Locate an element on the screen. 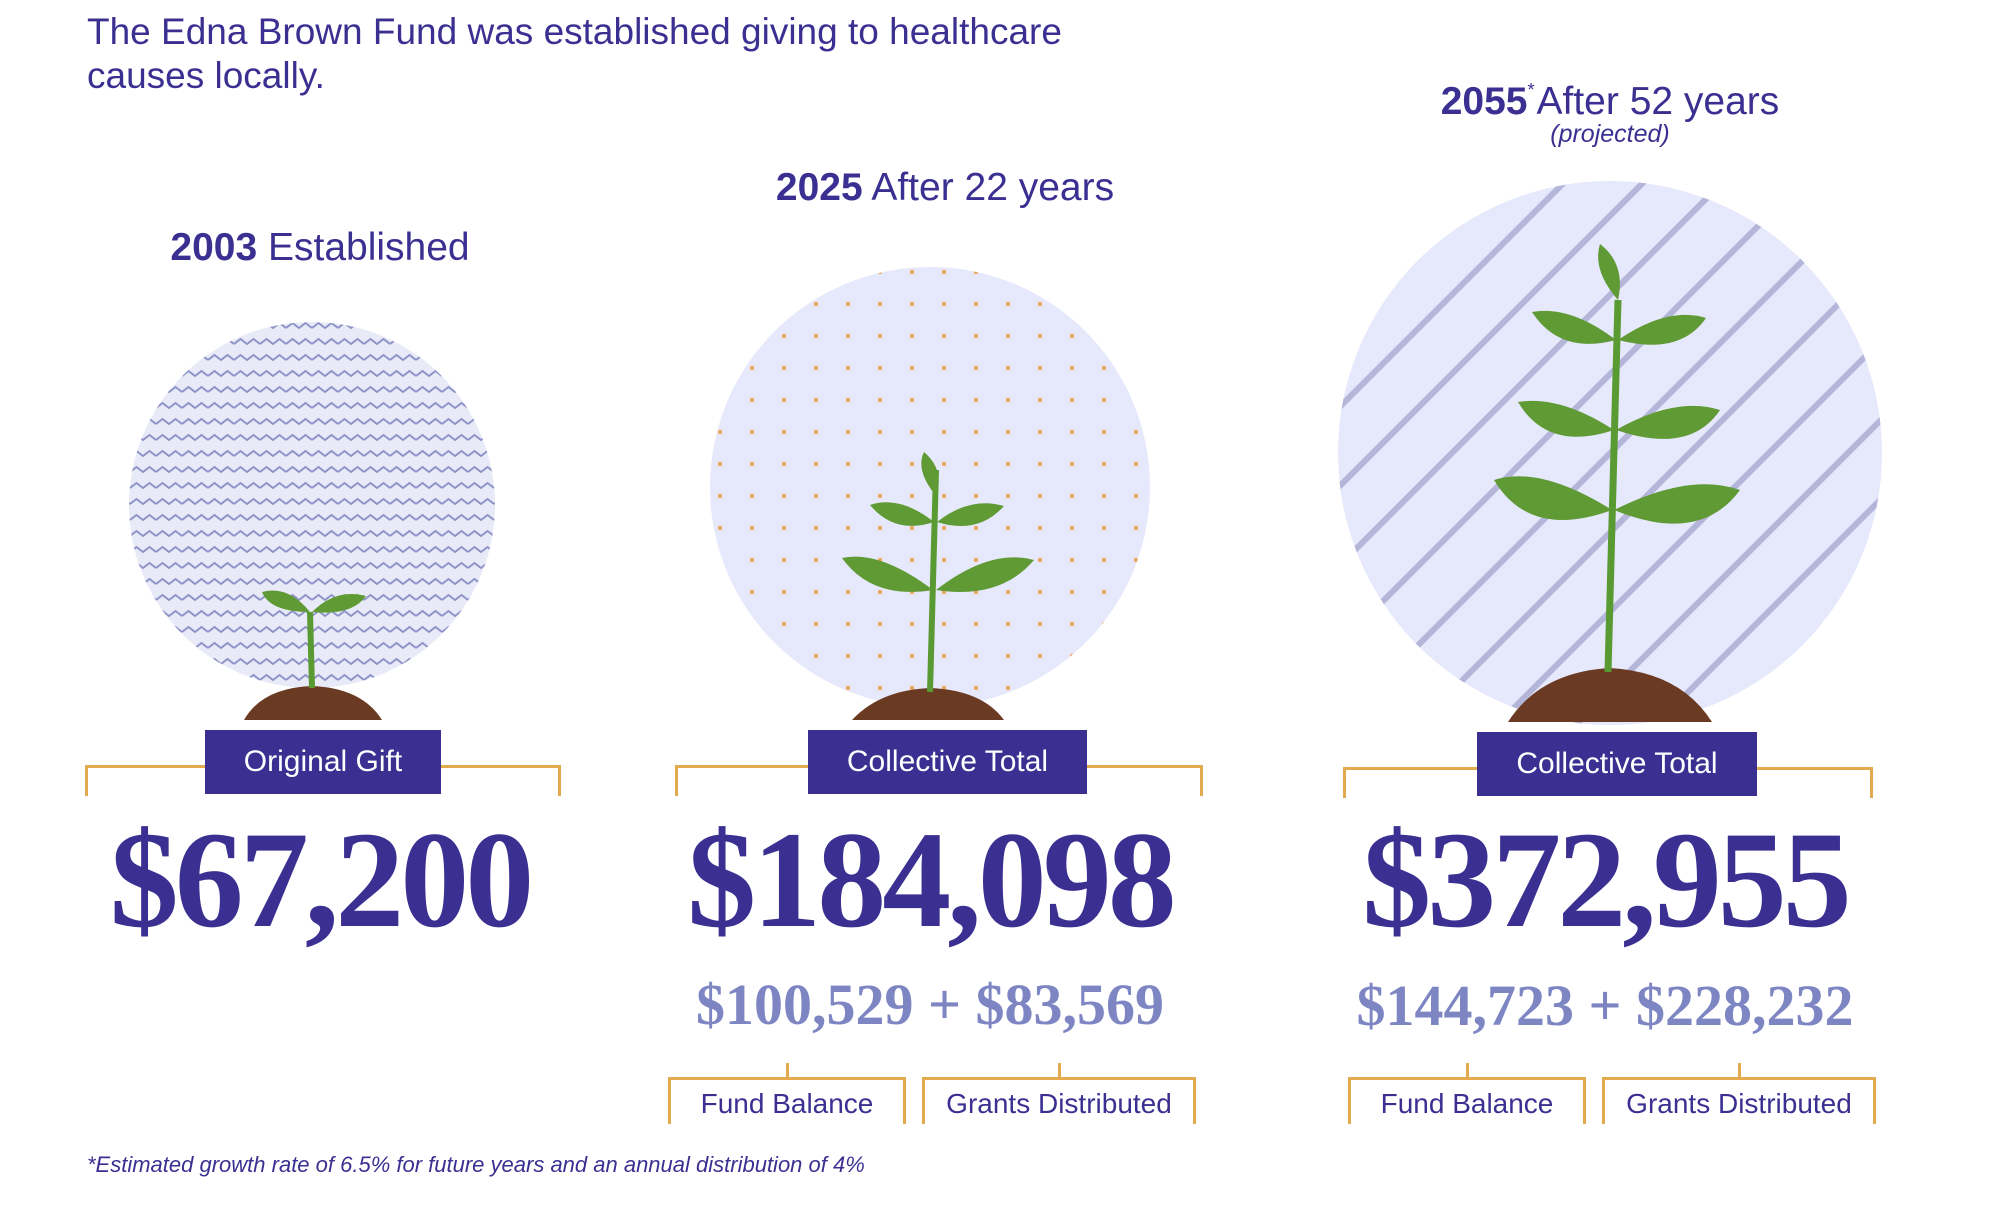  stage-2-balance-bracket is located at coordinates (787, 1093).